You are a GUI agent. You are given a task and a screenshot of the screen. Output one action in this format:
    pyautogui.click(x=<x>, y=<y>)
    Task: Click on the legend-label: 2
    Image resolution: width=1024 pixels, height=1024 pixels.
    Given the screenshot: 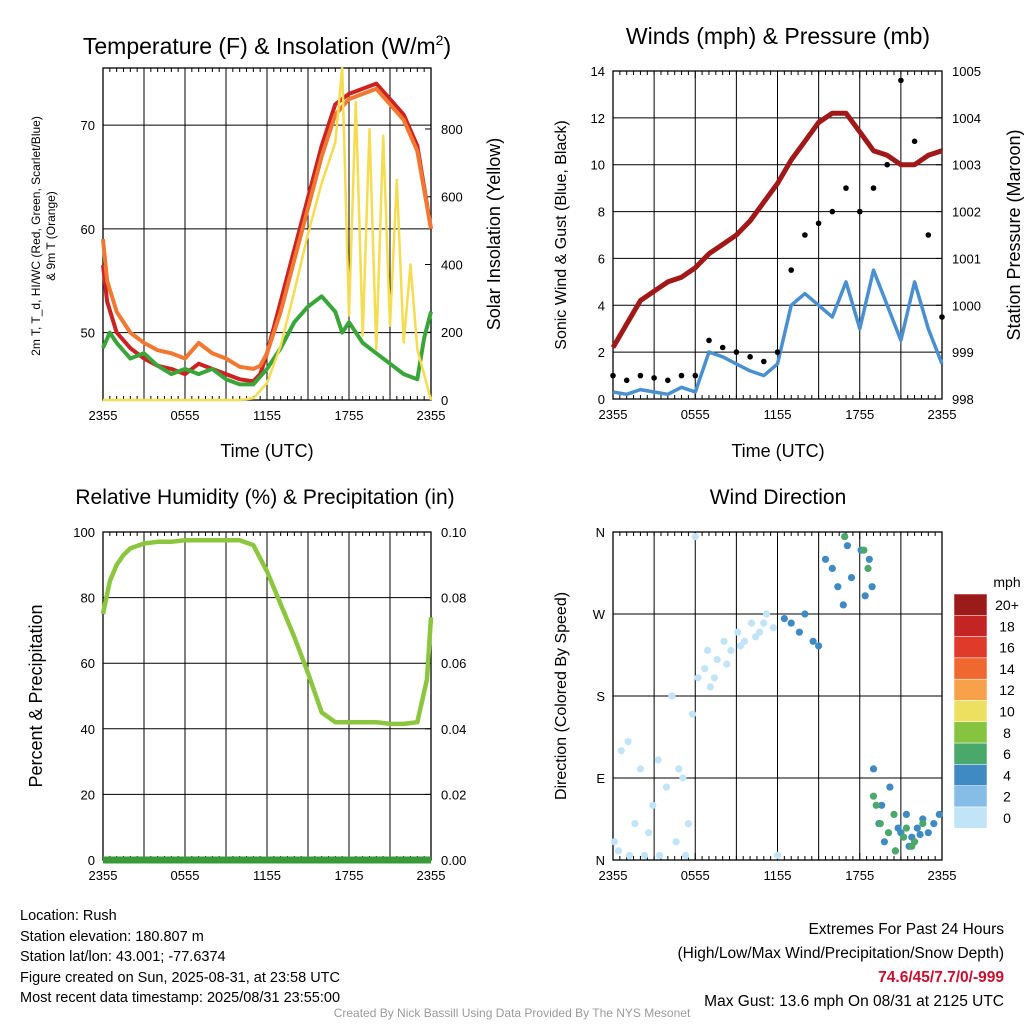 What is the action you would take?
    pyautogui.click(x=1007, y=797)
    